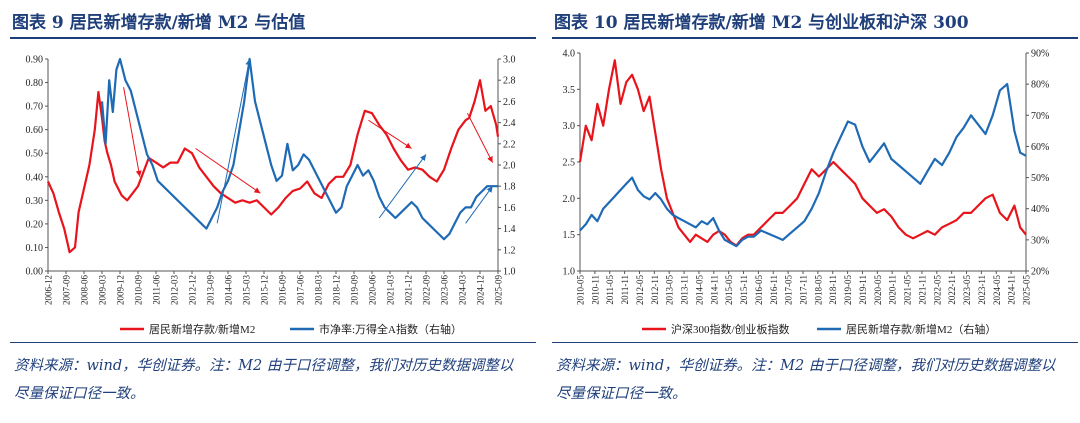 The image size is (1080, 423). What do you see at coordinates (509, 272) in the screenshot?
I see `y-tick-label-right: 1.0` at bounding box center [509, 272].